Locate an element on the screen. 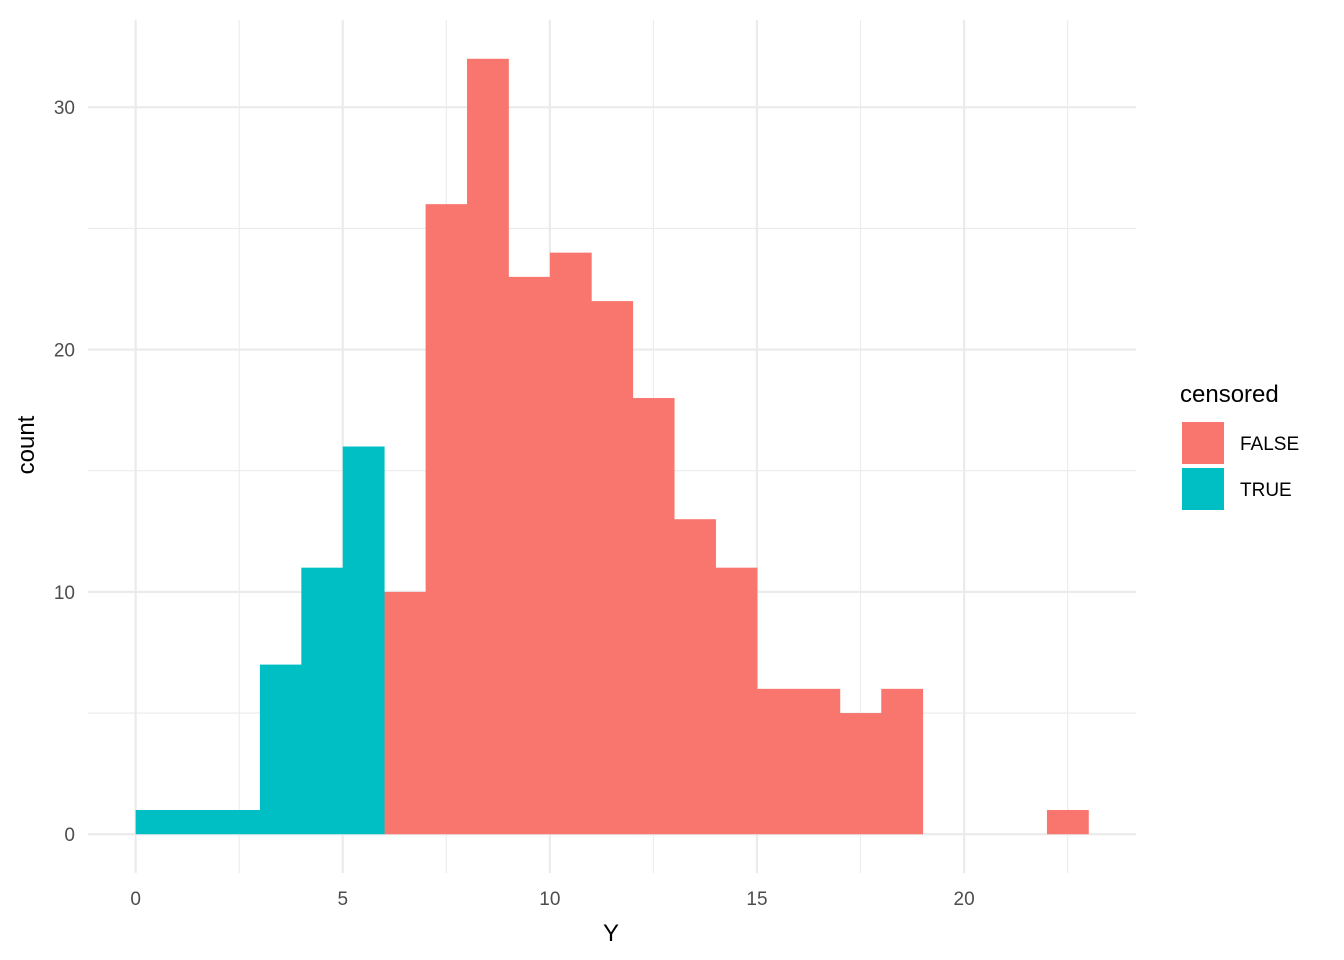 The width and height of the screenshot is (1344, 960). y-tick-label: 30 is located at coordinates (64, 108).